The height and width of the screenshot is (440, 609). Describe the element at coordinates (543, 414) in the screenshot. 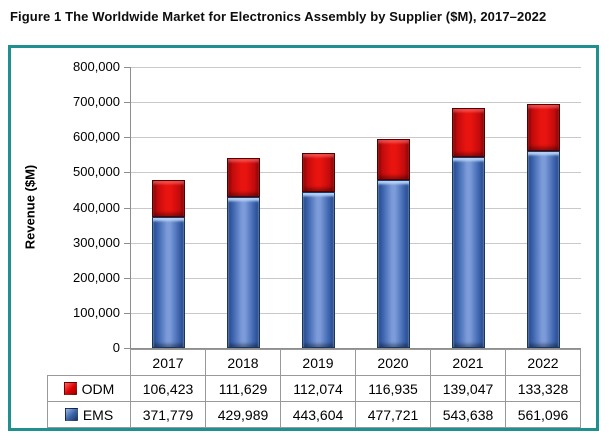

I see `value-cell-ems: 561,096` at that location.